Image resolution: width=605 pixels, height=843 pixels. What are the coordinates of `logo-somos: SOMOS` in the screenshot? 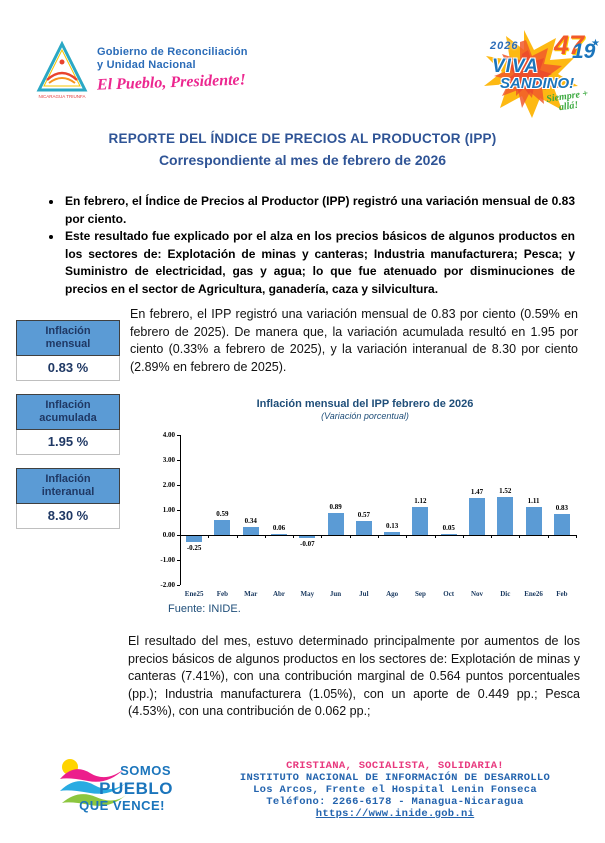 It's located at (145, 770).